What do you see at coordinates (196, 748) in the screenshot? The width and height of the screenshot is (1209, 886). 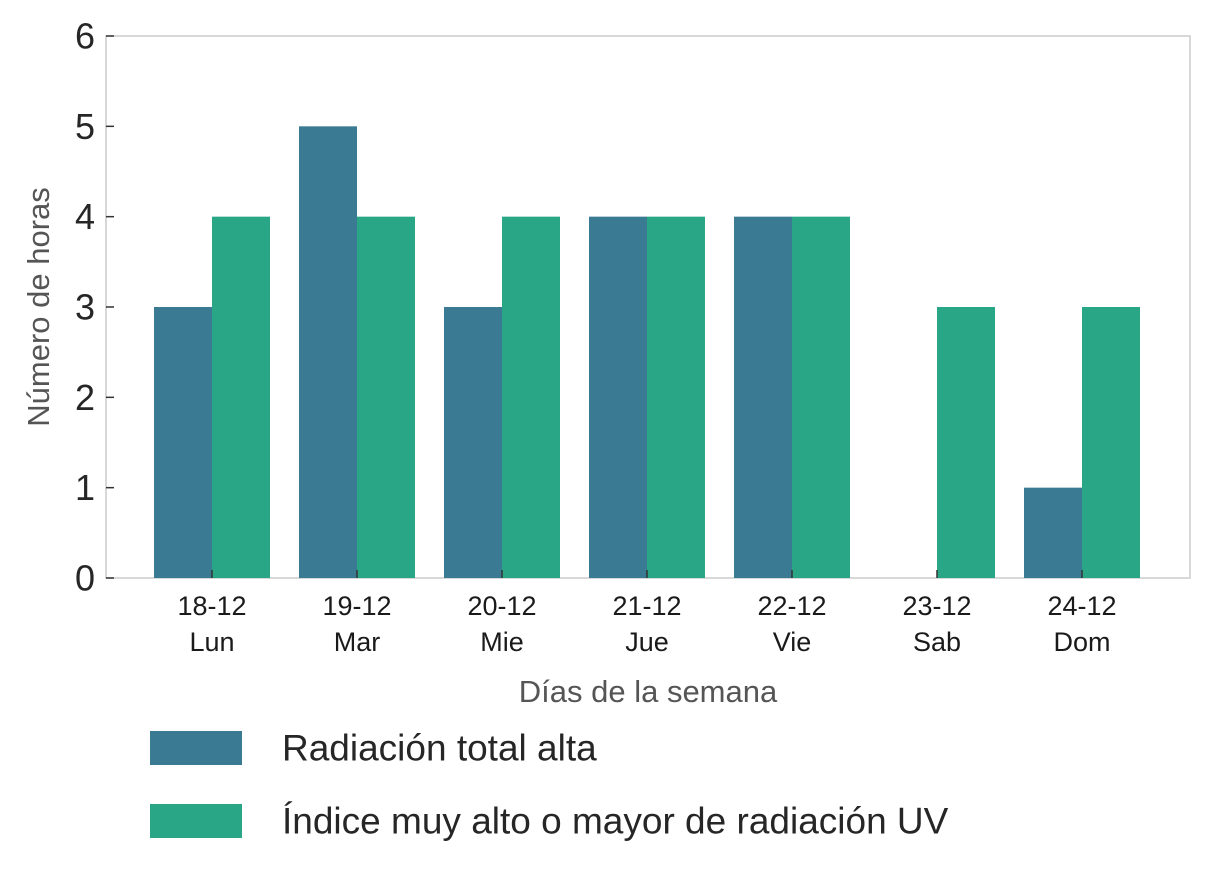 I see `legend-swatch-series1` at bounding box center [196, 748].